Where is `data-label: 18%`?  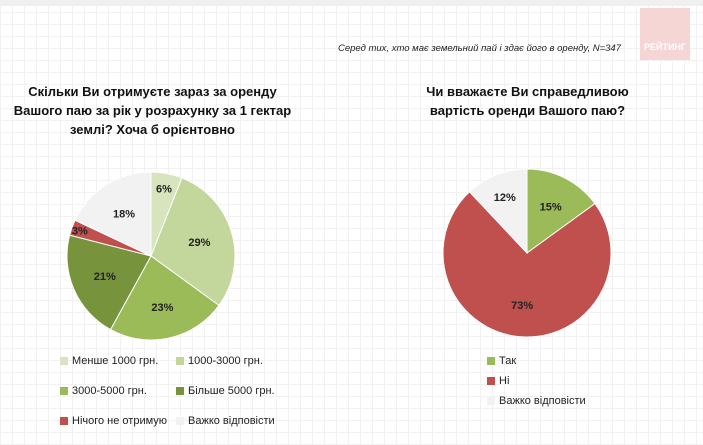 data-label: 18% is located at coordinates (124, 214).